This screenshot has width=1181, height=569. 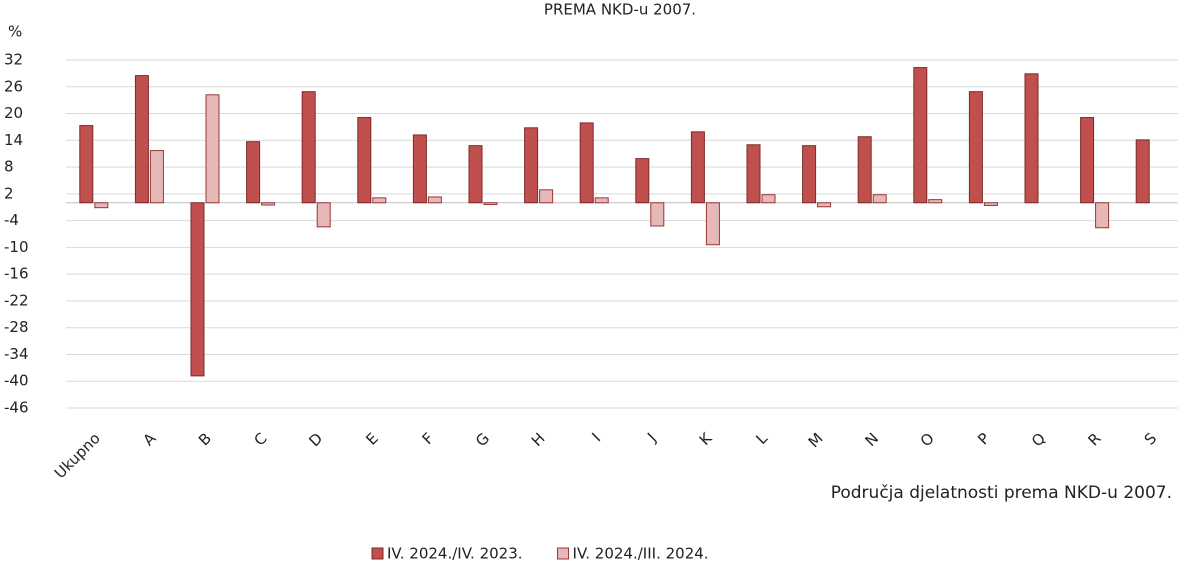 I want to click on y-tick-label: -4, so click(x=11, y=220).